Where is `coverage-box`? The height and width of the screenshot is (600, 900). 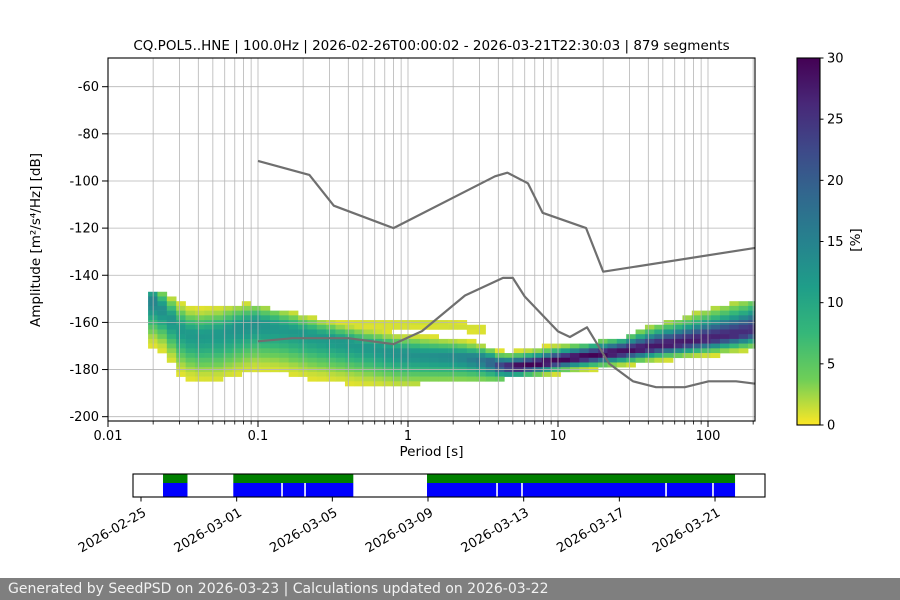 coverage-box is located at coordinates (449, 485).